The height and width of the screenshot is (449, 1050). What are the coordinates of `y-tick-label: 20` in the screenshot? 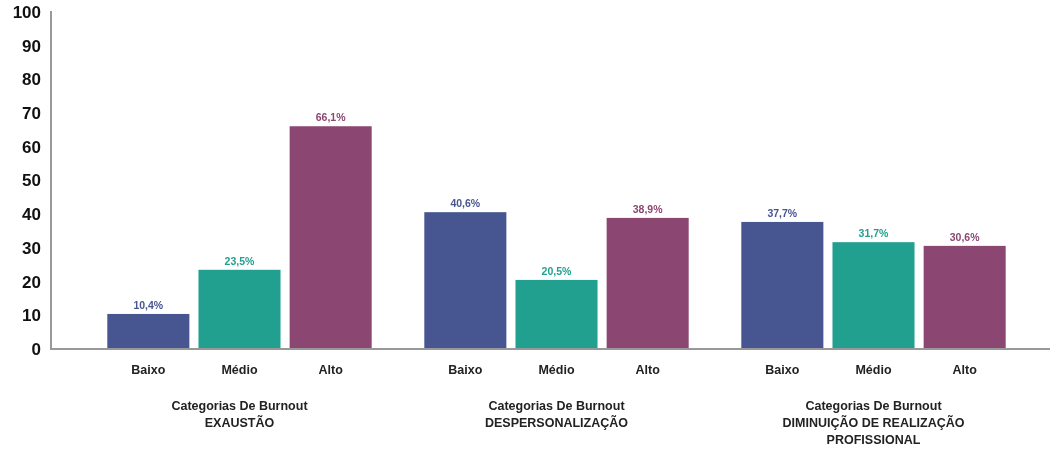 It's located at (31, 282).